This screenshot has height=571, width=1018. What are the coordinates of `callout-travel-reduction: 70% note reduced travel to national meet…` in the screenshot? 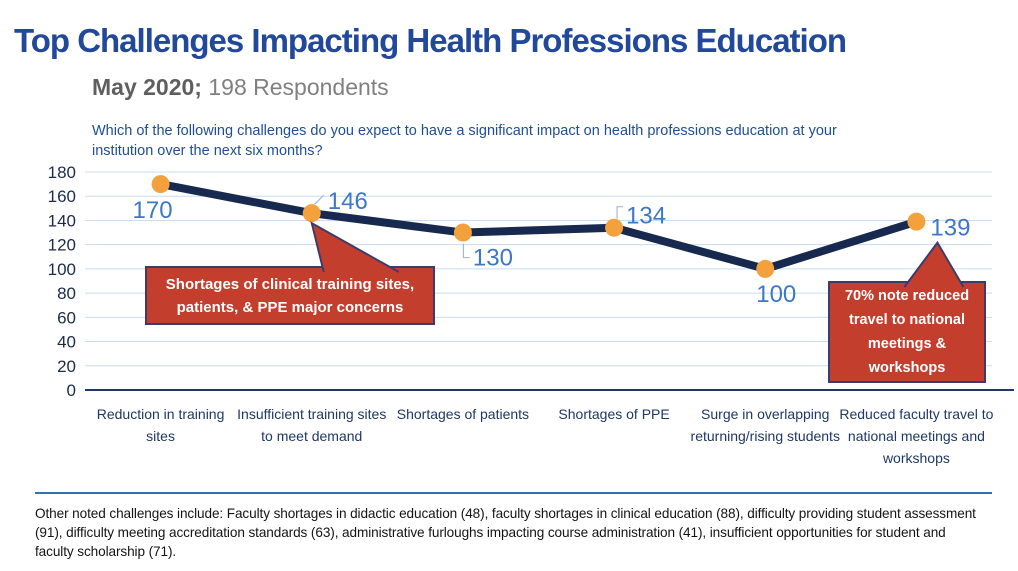 It's located at (907, 332).